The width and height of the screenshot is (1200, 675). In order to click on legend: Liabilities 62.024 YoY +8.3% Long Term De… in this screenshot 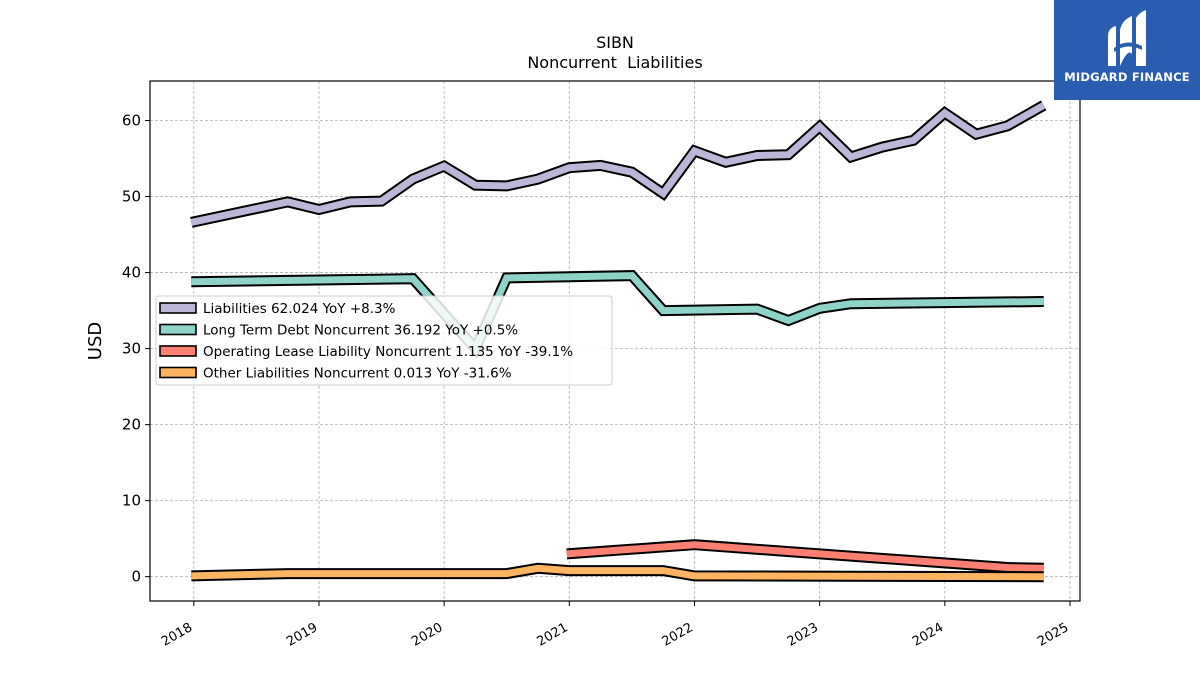, I will do `click(384, 340)`.